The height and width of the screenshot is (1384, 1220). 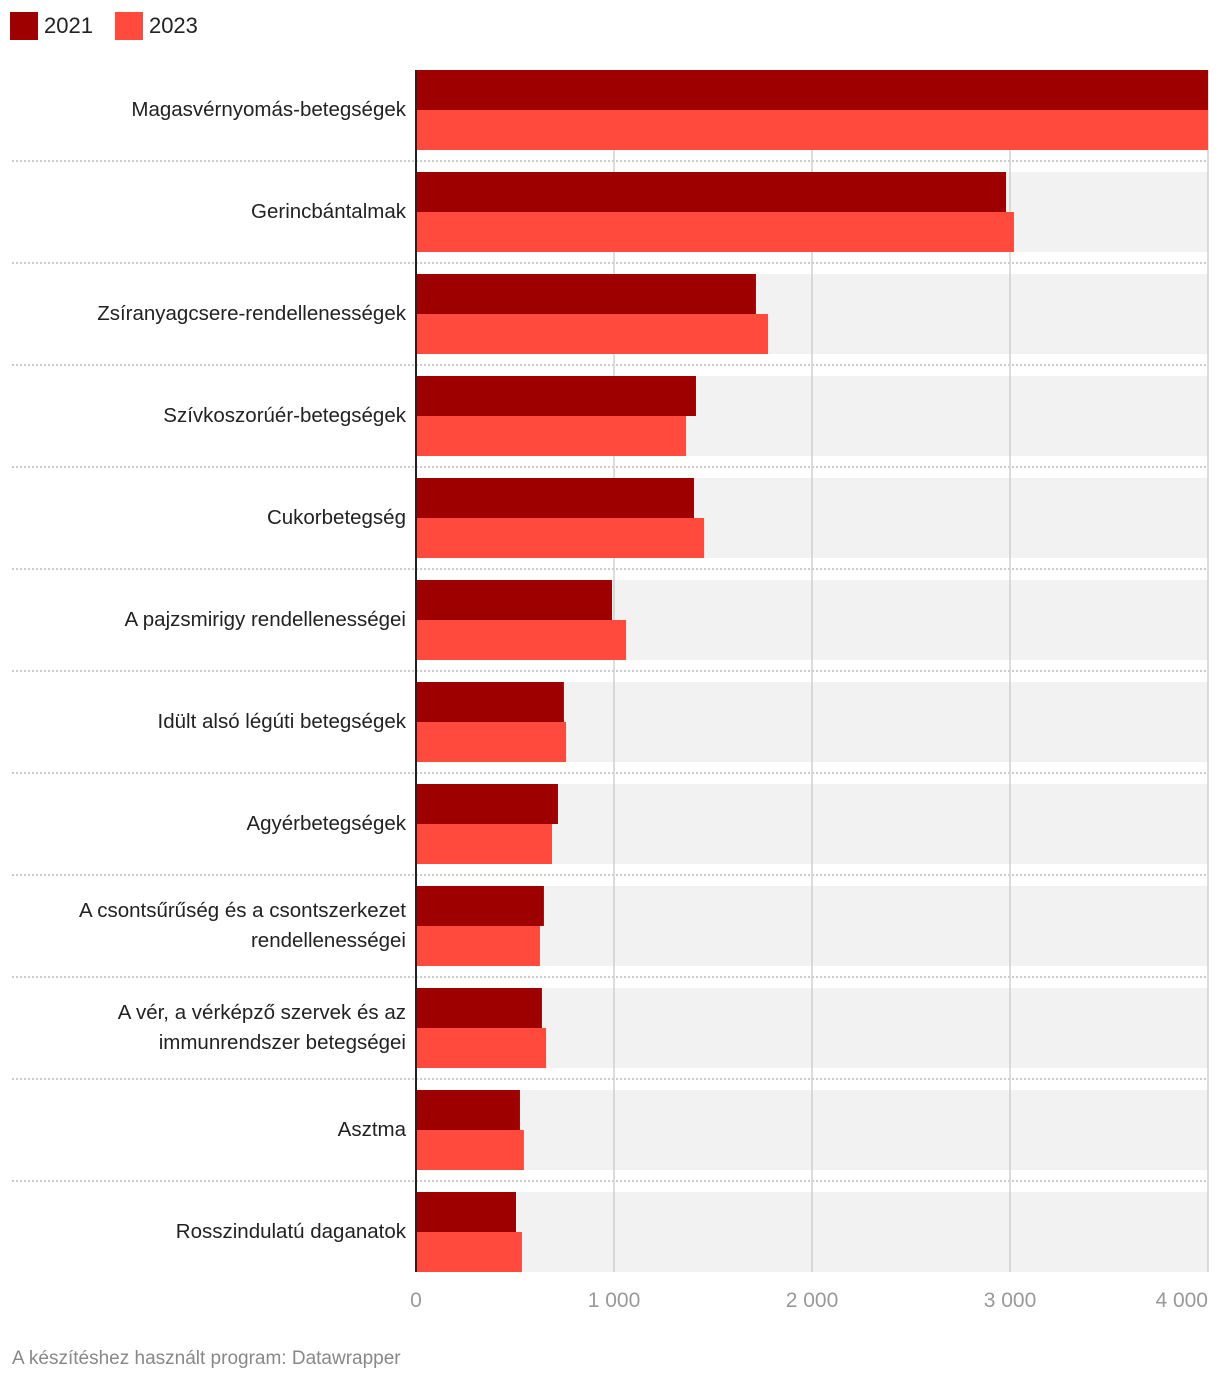 I want to click on category-label: Cukorbetegség, so click(x=336, y=517).